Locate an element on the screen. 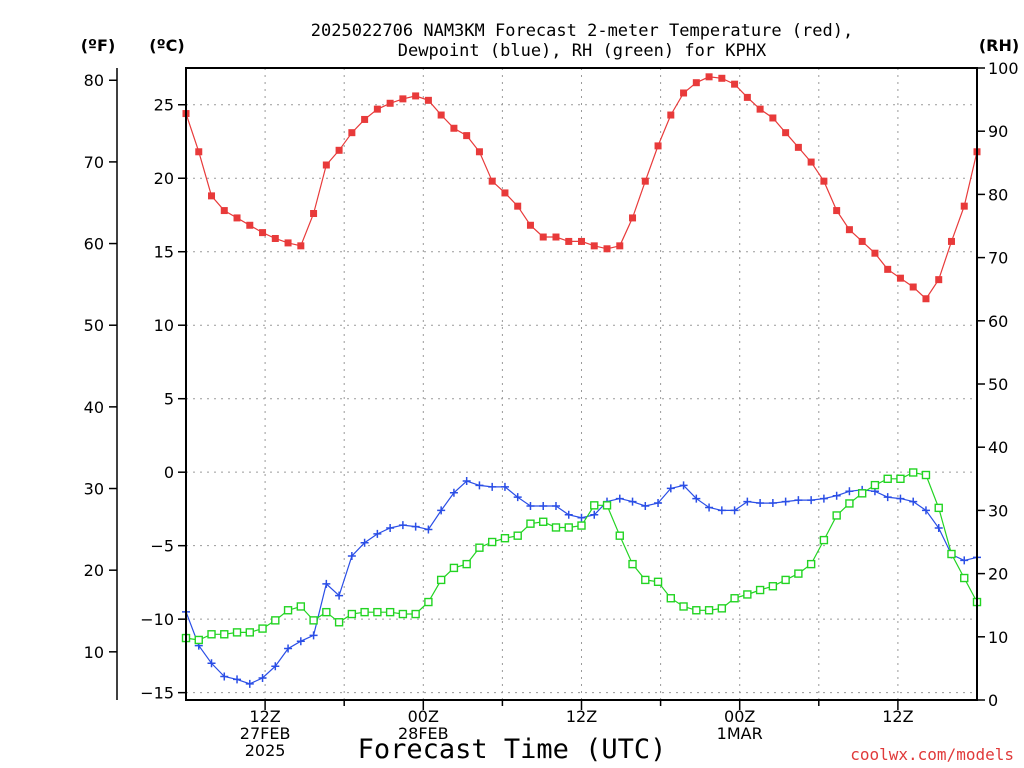  rh-tick-label: 30 is located at coordinates (998, 510).